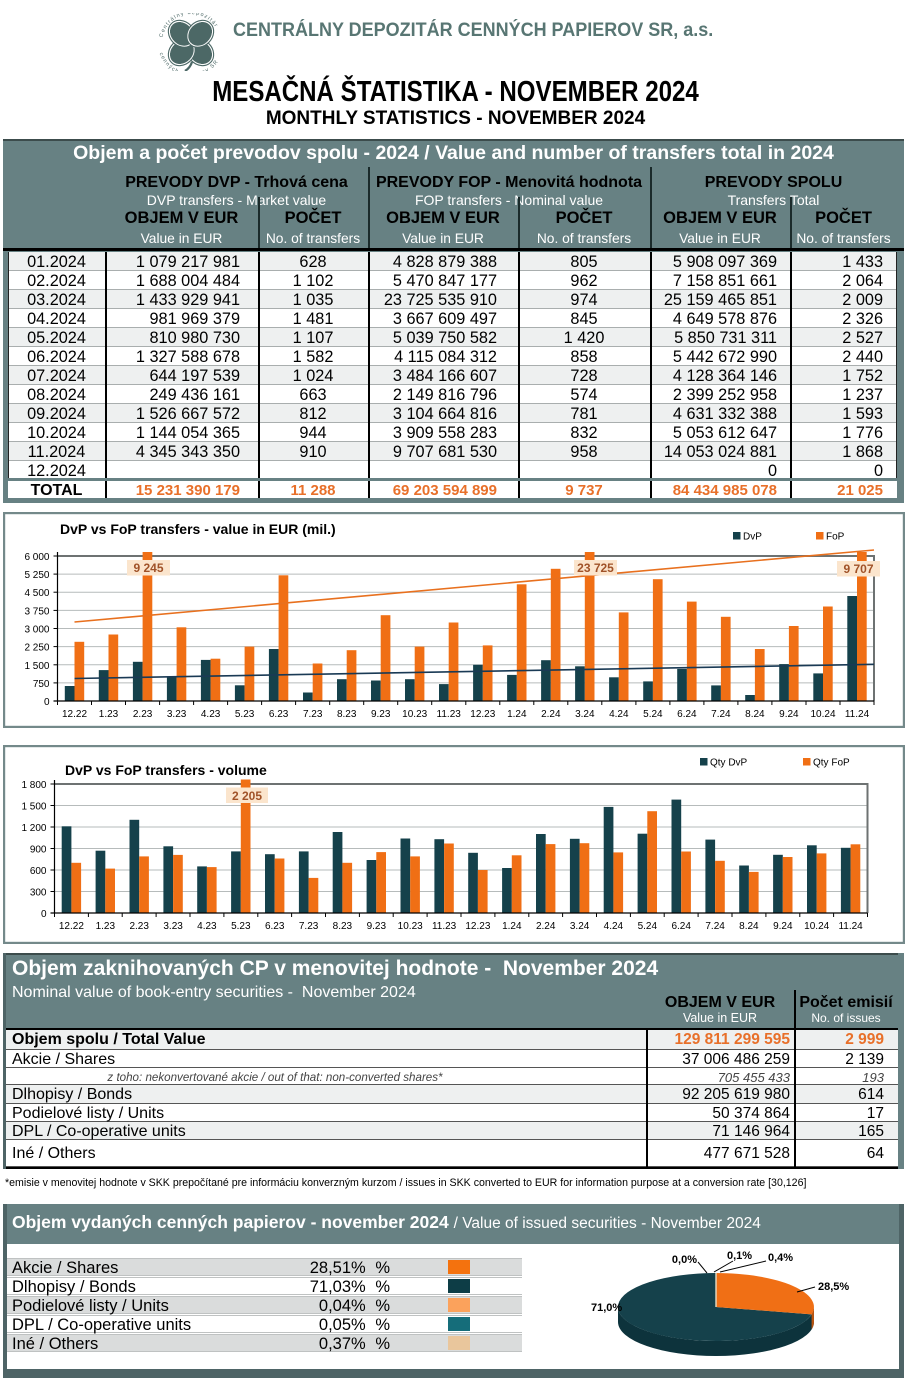 The image size is (909, 1382). What do you see at coordinates (33, 785) in the screenshot?
I see `svg-text: 1 800` at bounding box center [33, 785].